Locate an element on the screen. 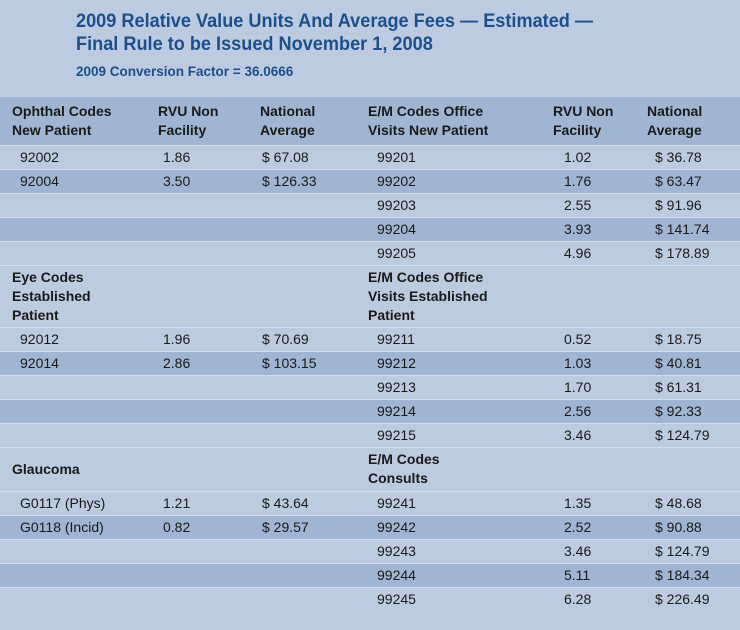 The width and height of the screenshot is (740, 630). em-rvu-cell: 2.56 is located at coordinates (580, 410).